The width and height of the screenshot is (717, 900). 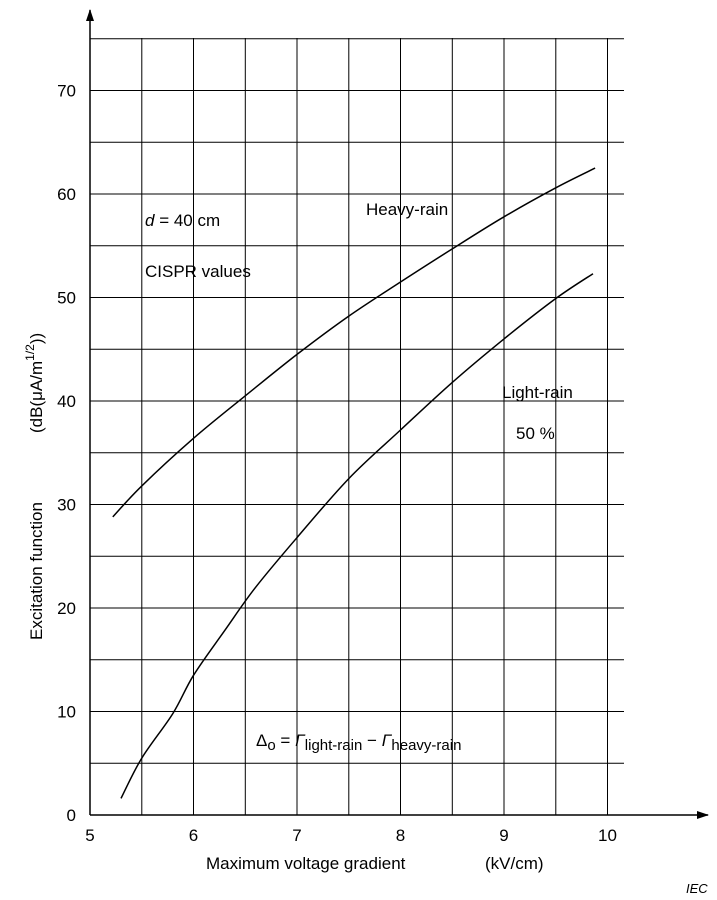 I want to click on x-tick-label: 7, so click(x=296, y=835).